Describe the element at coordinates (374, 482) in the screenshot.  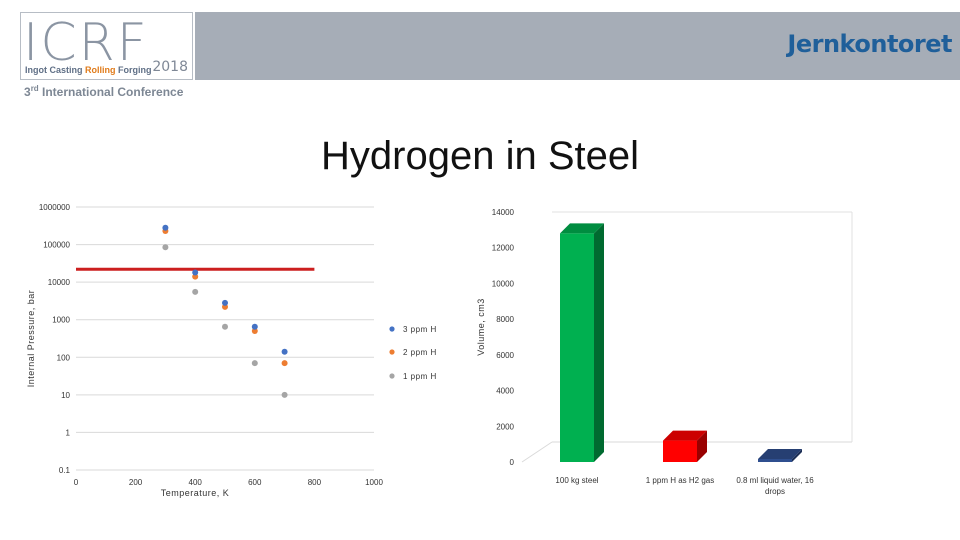
I see `scatter-x-tick-label: 1000` at that location.